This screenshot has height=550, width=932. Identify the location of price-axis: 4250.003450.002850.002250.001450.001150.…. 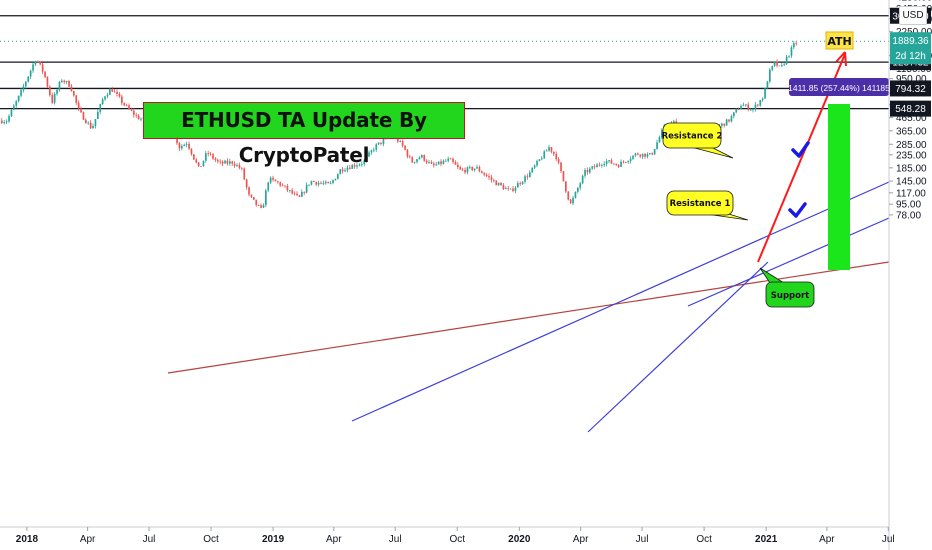
(910, 275).